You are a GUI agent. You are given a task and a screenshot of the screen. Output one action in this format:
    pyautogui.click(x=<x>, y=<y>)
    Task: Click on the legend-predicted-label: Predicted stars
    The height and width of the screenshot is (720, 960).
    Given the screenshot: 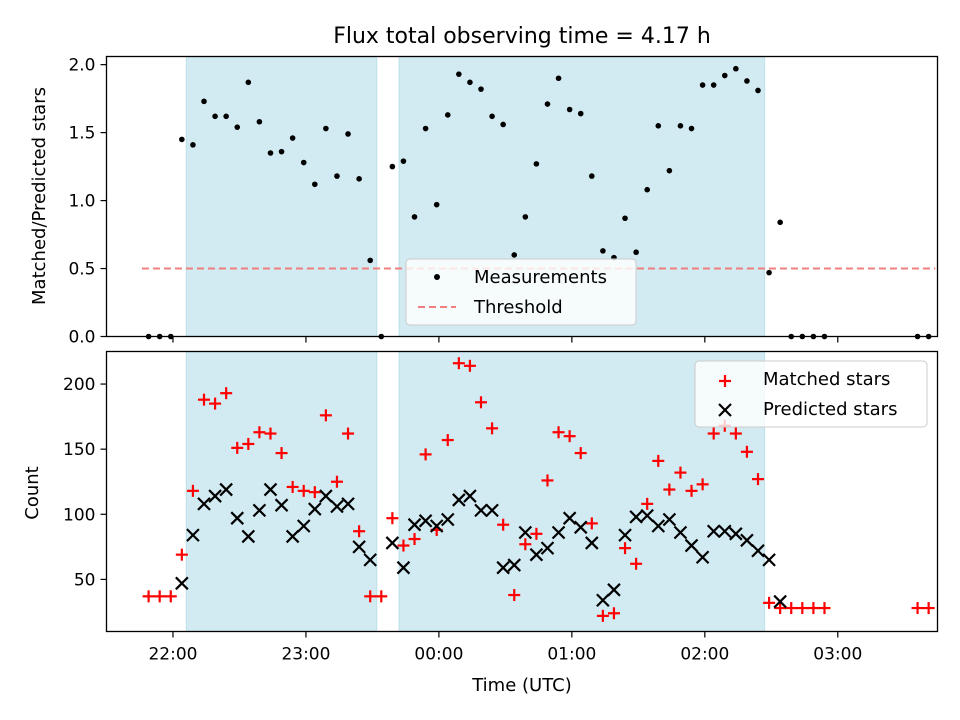 What is the action you would take?
    pyautogui.click(x=830, y=409)
    